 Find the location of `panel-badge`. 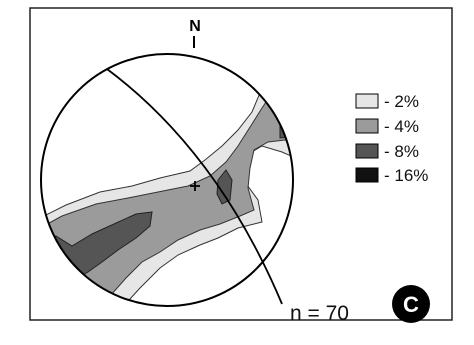

panel-badge is located at coordinates (411, 304).